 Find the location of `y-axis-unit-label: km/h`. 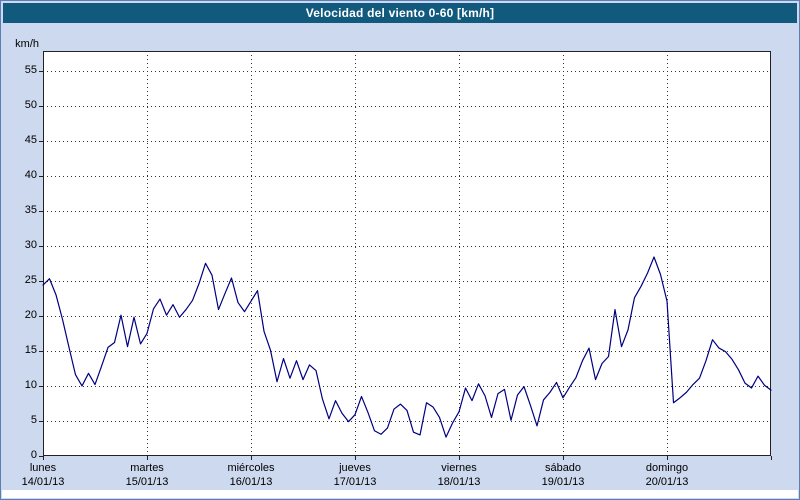

y-axis-unit-label: km/h is located at coordinates (27, 44).